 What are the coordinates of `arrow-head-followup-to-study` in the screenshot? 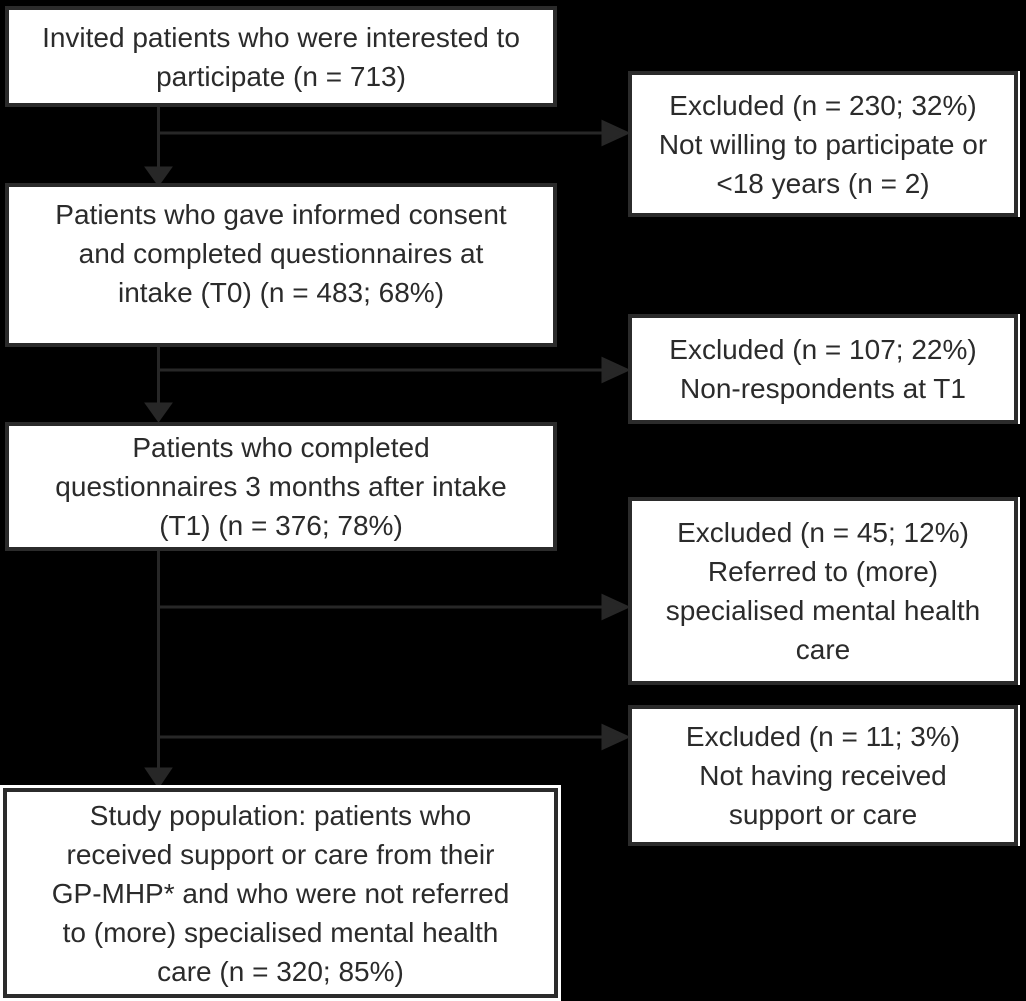 It's located at (158, 778).